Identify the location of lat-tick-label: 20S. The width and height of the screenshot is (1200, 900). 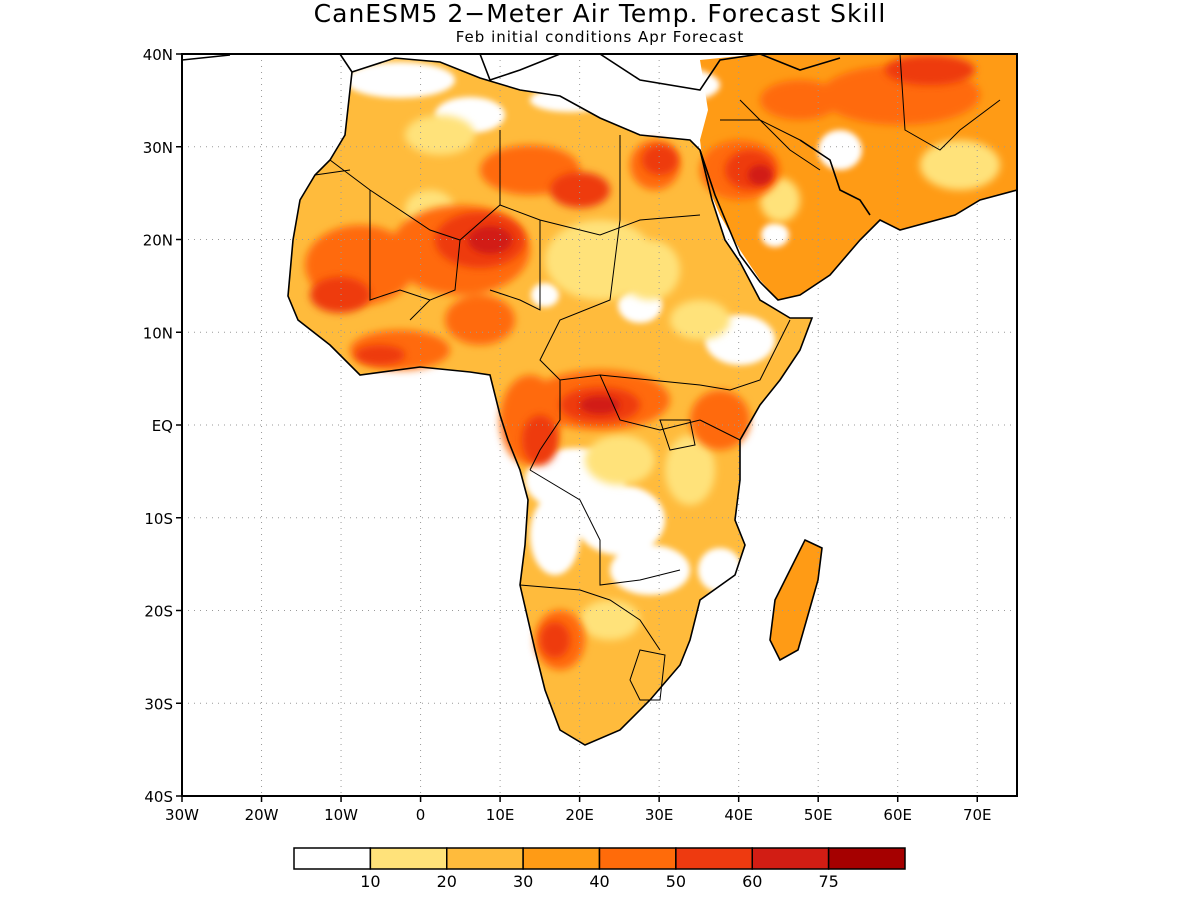
(158, 612).